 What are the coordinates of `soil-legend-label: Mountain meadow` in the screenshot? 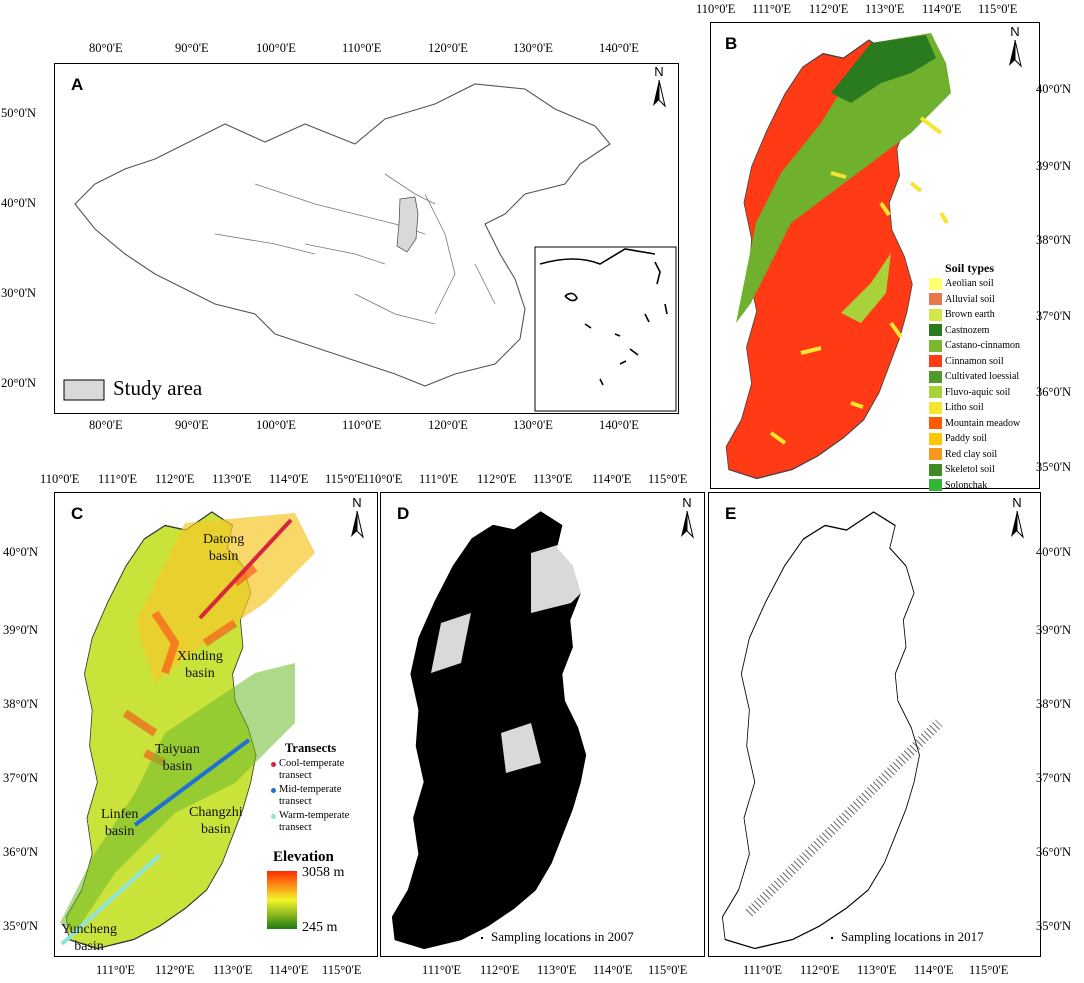 It's located at (983, 423).